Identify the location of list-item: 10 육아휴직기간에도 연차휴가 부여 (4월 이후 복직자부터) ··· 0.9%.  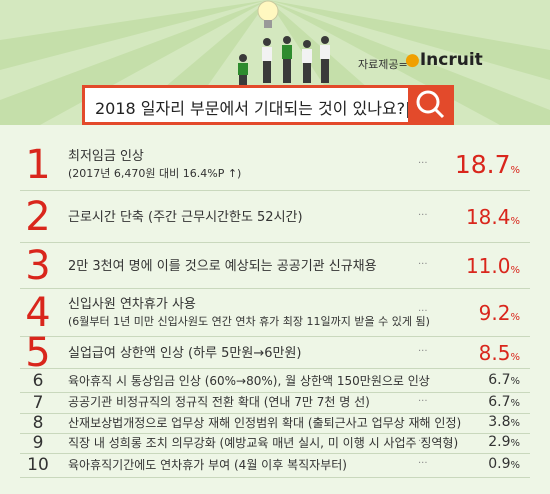
(275, 465).